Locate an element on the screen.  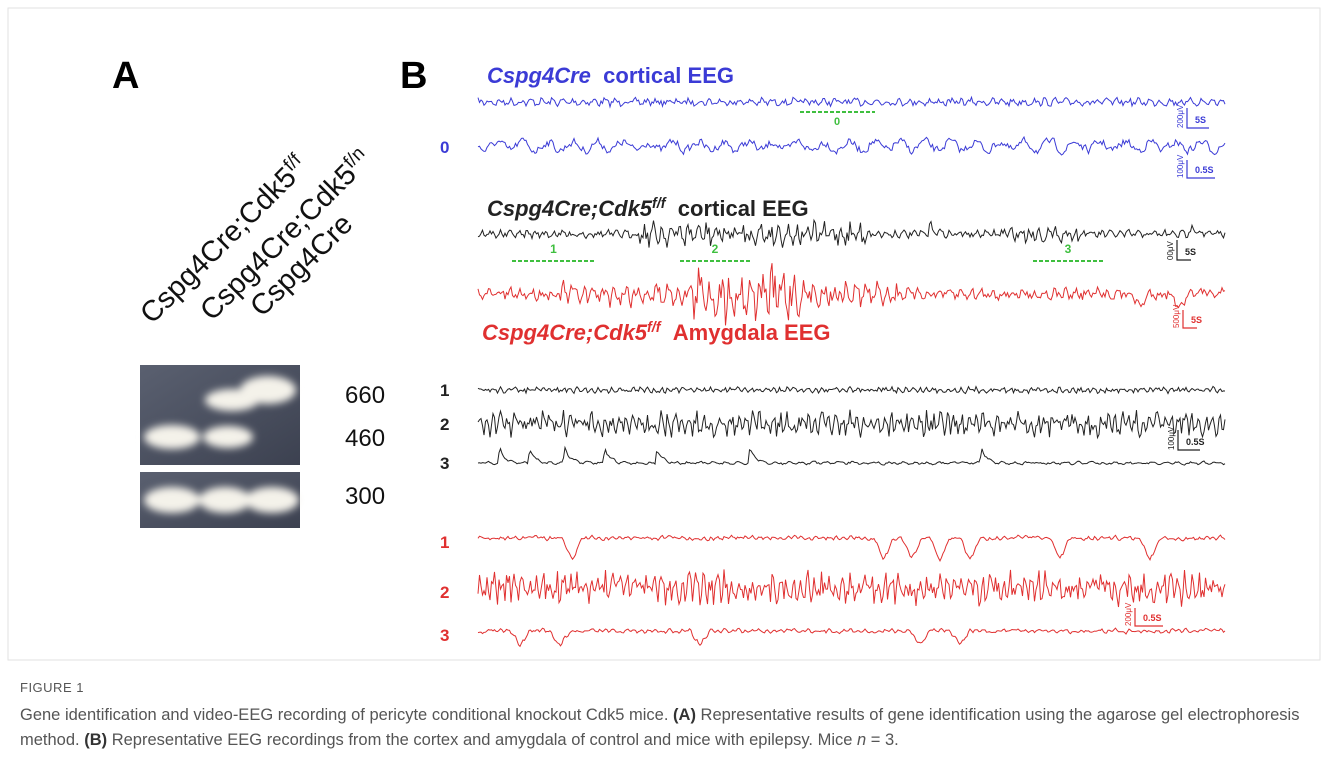
segment-label: 0 is located at coordinates (837, 122).